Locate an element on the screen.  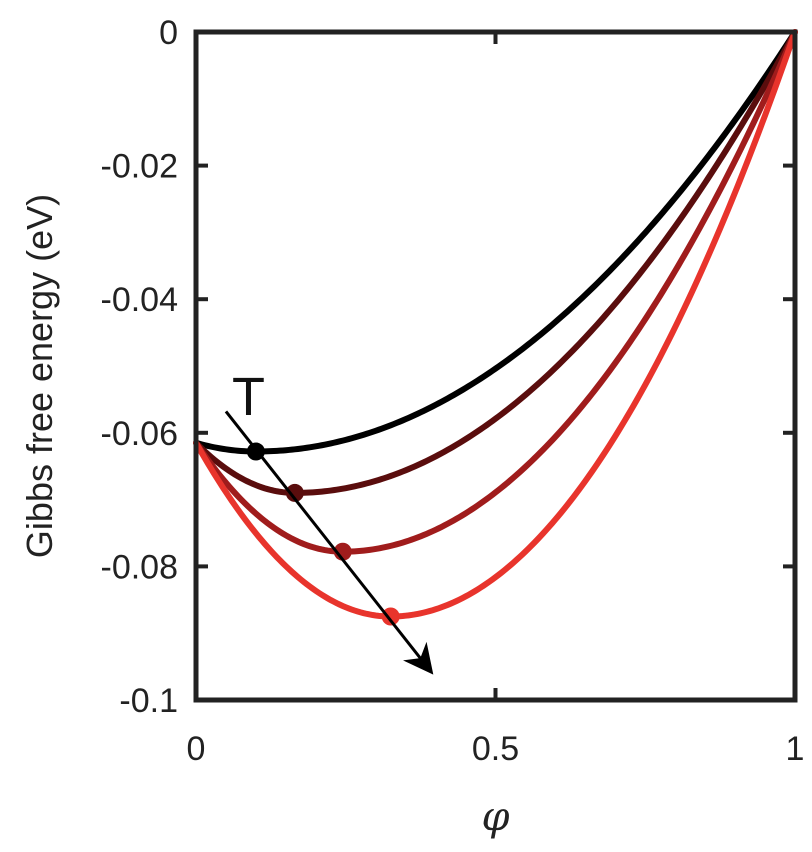
temperature-label: T is located at coordinates (248, 397).